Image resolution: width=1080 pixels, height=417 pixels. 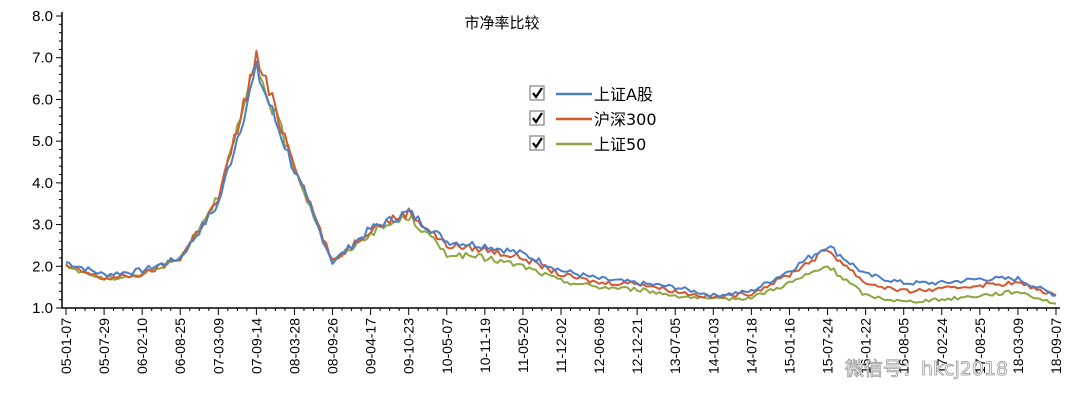 What do you see at coordinates (501, 23) in the screenshot?
I see `chart-title: 市净率比较` at bounding box center [501, 23].